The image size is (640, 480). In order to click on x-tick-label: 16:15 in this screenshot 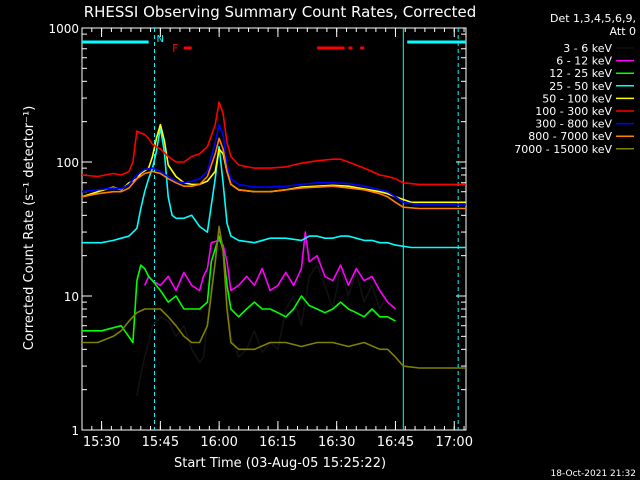, I will do `click(277, 442)`.